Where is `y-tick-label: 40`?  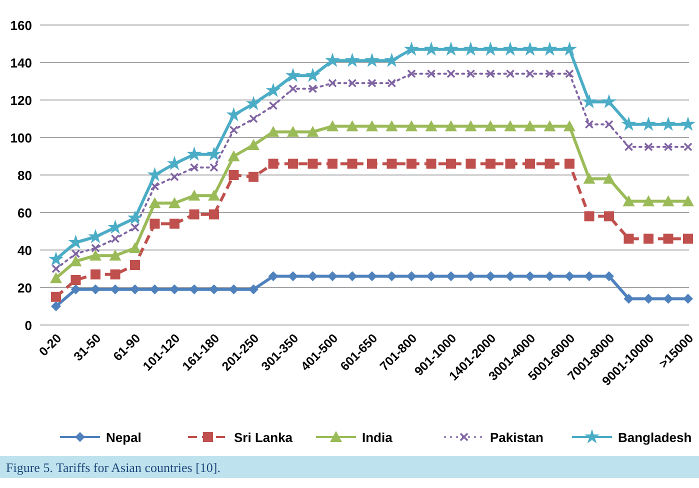 y-tick-label: 40 is located at coordinates (25, 250).